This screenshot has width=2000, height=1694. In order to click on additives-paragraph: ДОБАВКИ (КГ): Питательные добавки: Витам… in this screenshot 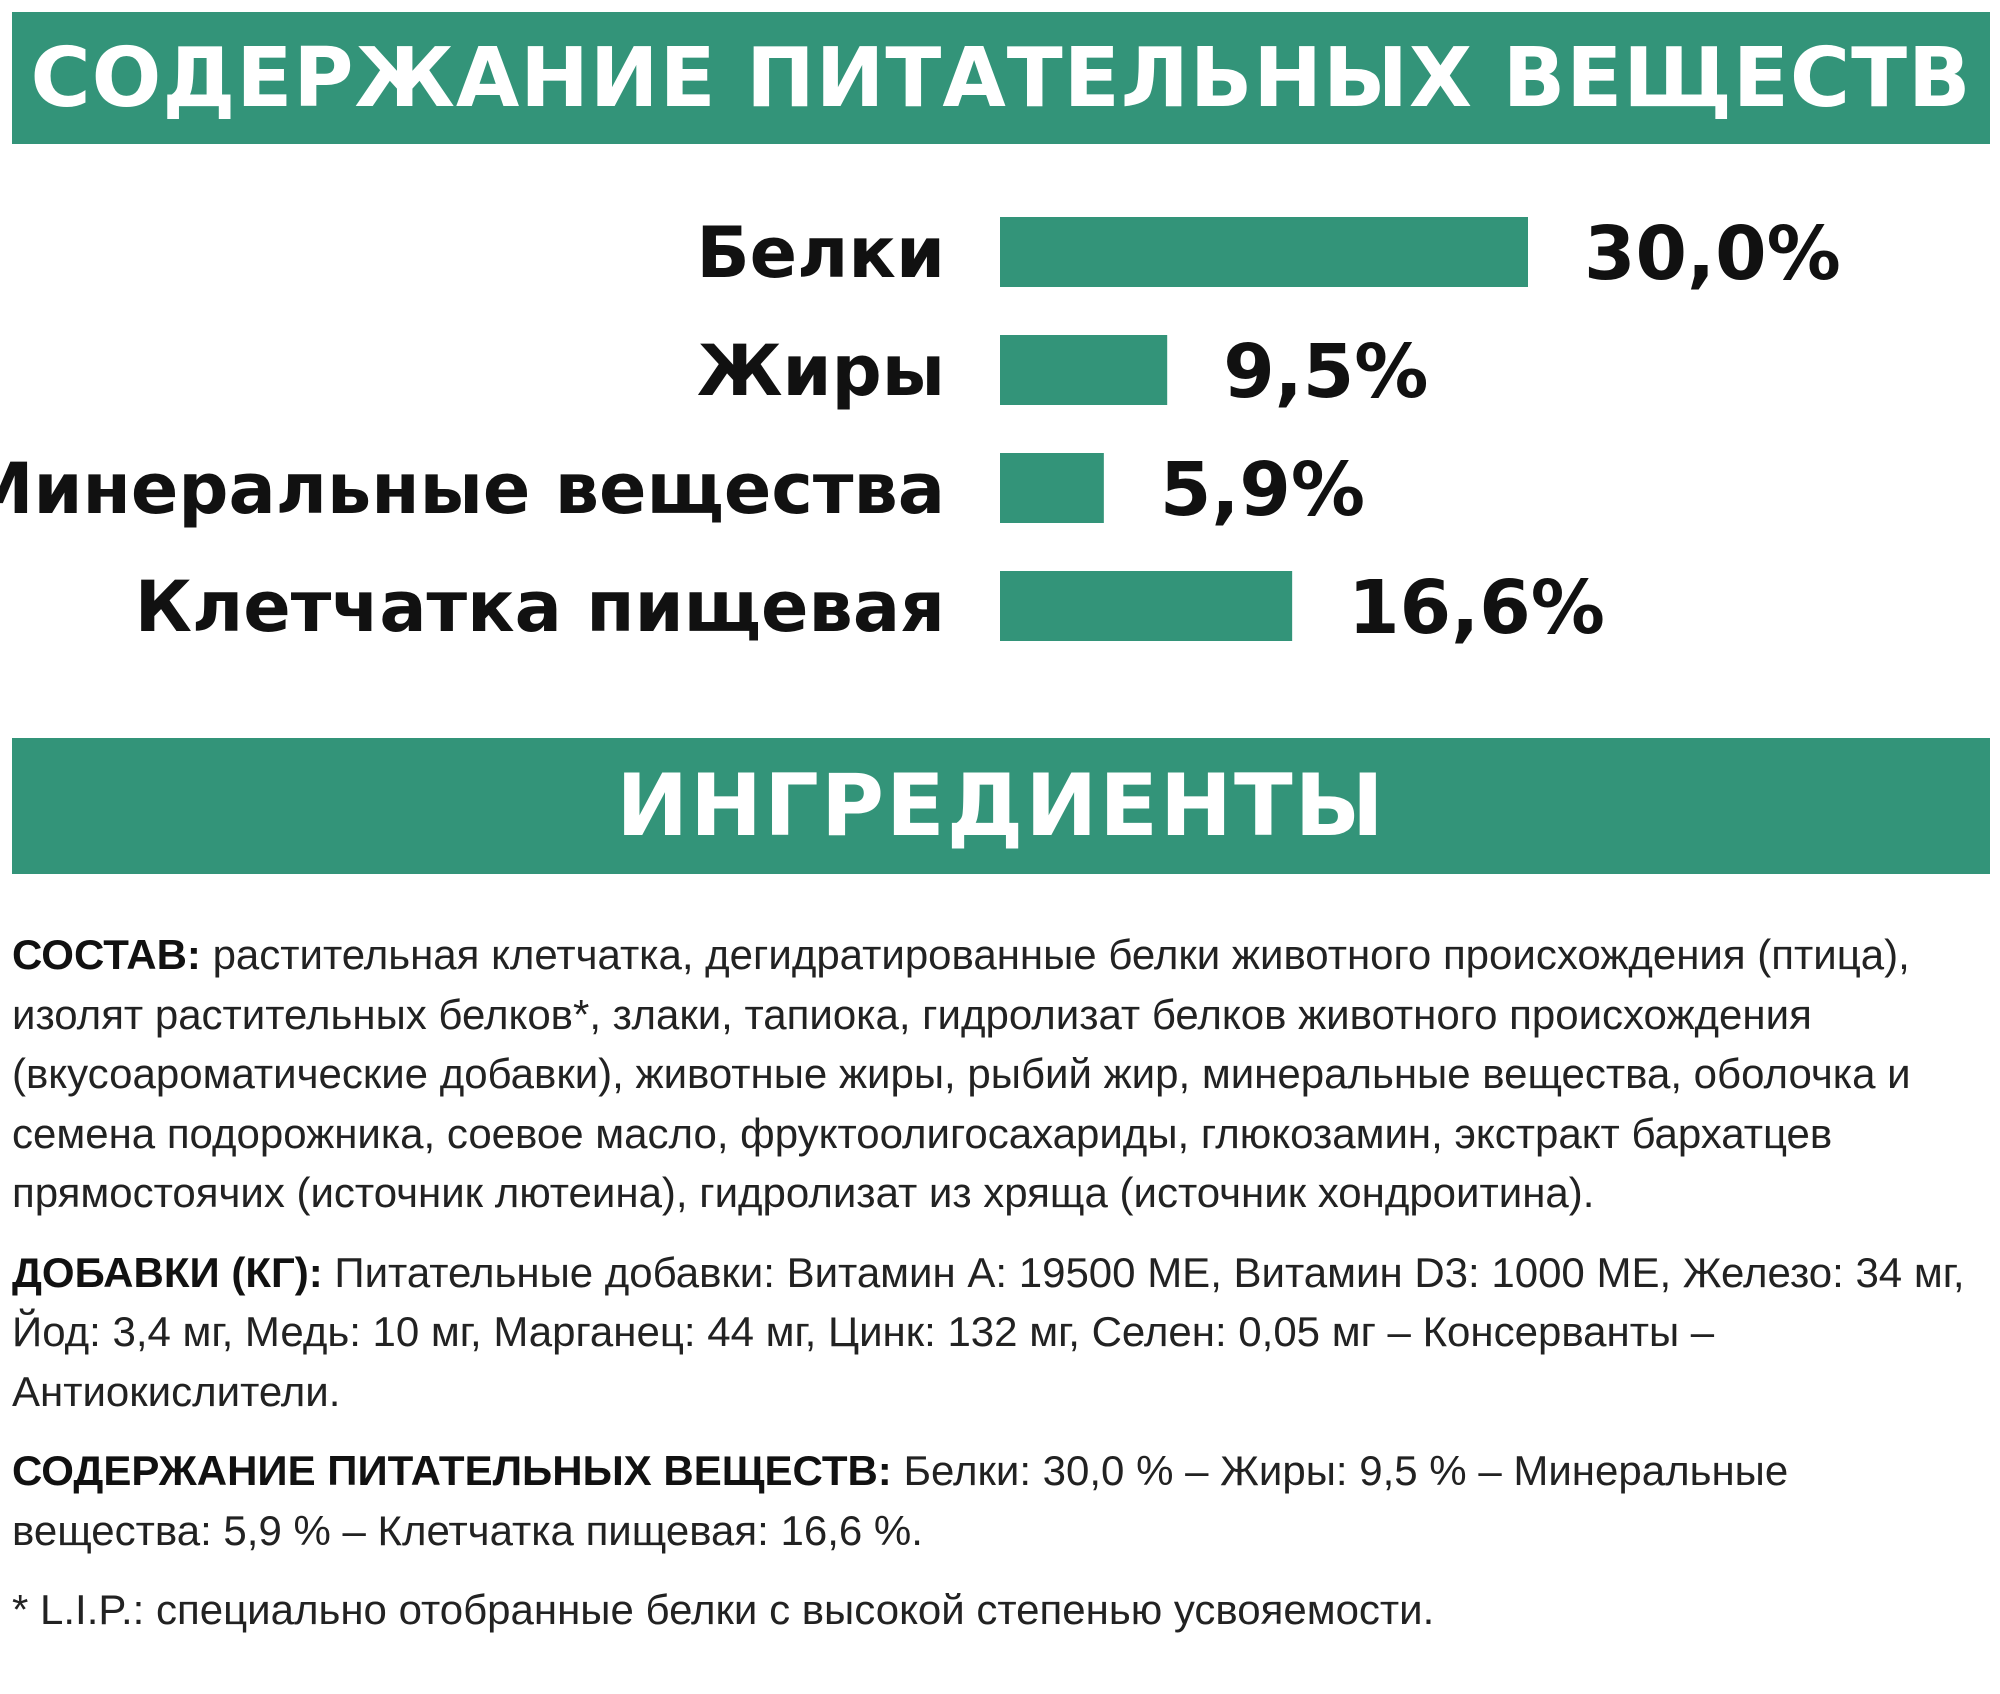, I will do `click(997, 1332)`.